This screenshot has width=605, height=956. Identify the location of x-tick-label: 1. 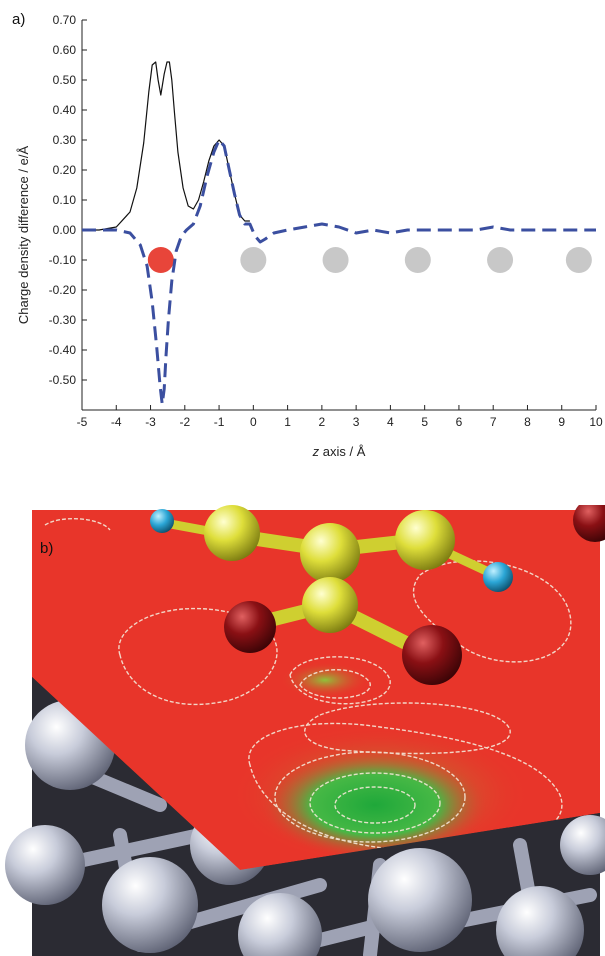
(287, 422).